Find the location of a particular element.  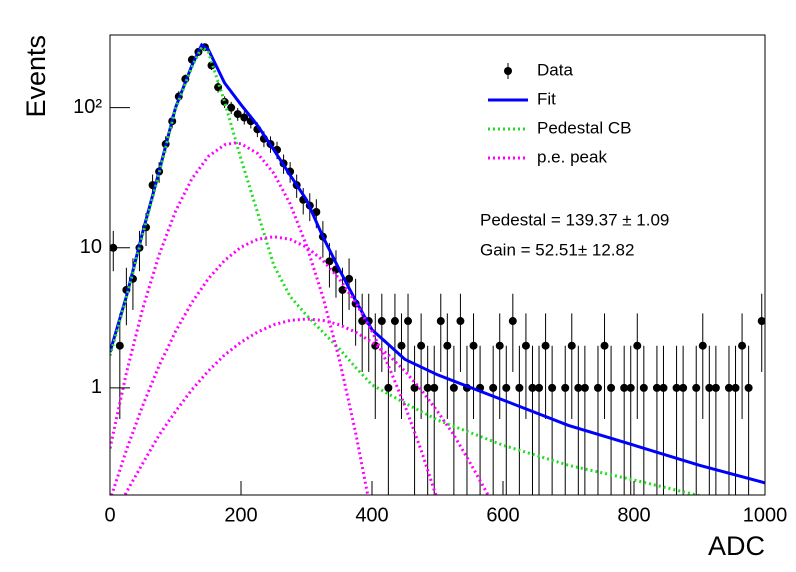

annotation: Pedestal = 139.37 ± 1.09 is located at coordinates (574, 219).